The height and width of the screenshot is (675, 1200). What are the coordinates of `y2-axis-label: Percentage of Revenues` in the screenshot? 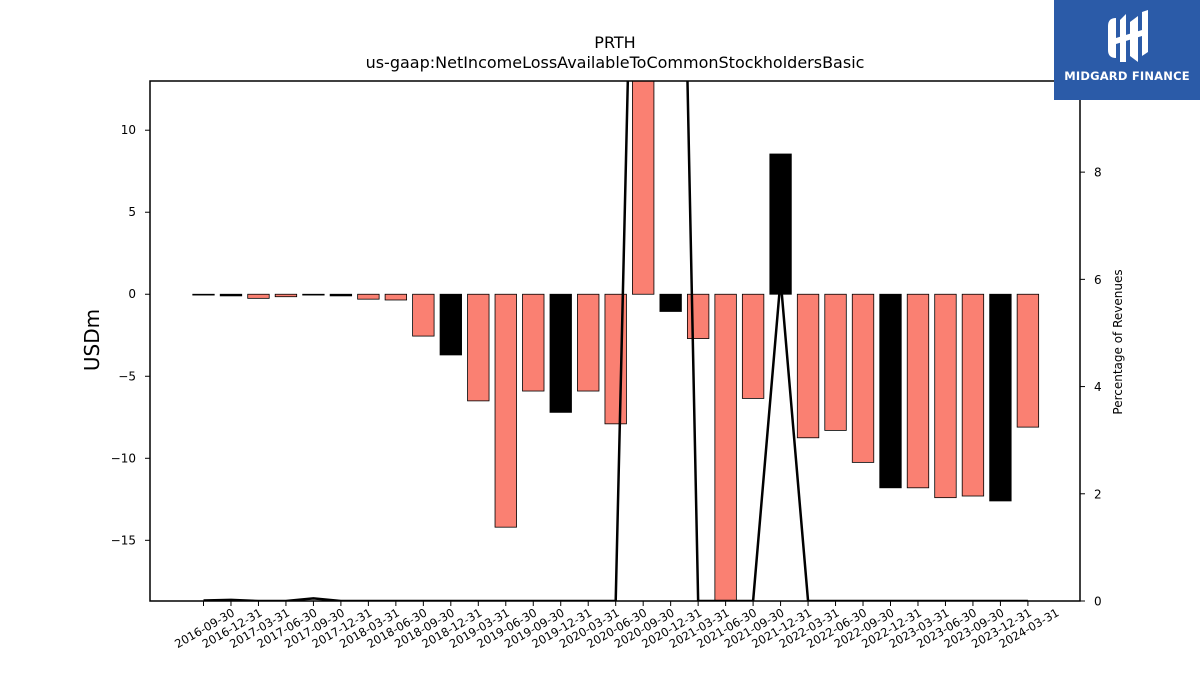 It's located at (1118, 341).